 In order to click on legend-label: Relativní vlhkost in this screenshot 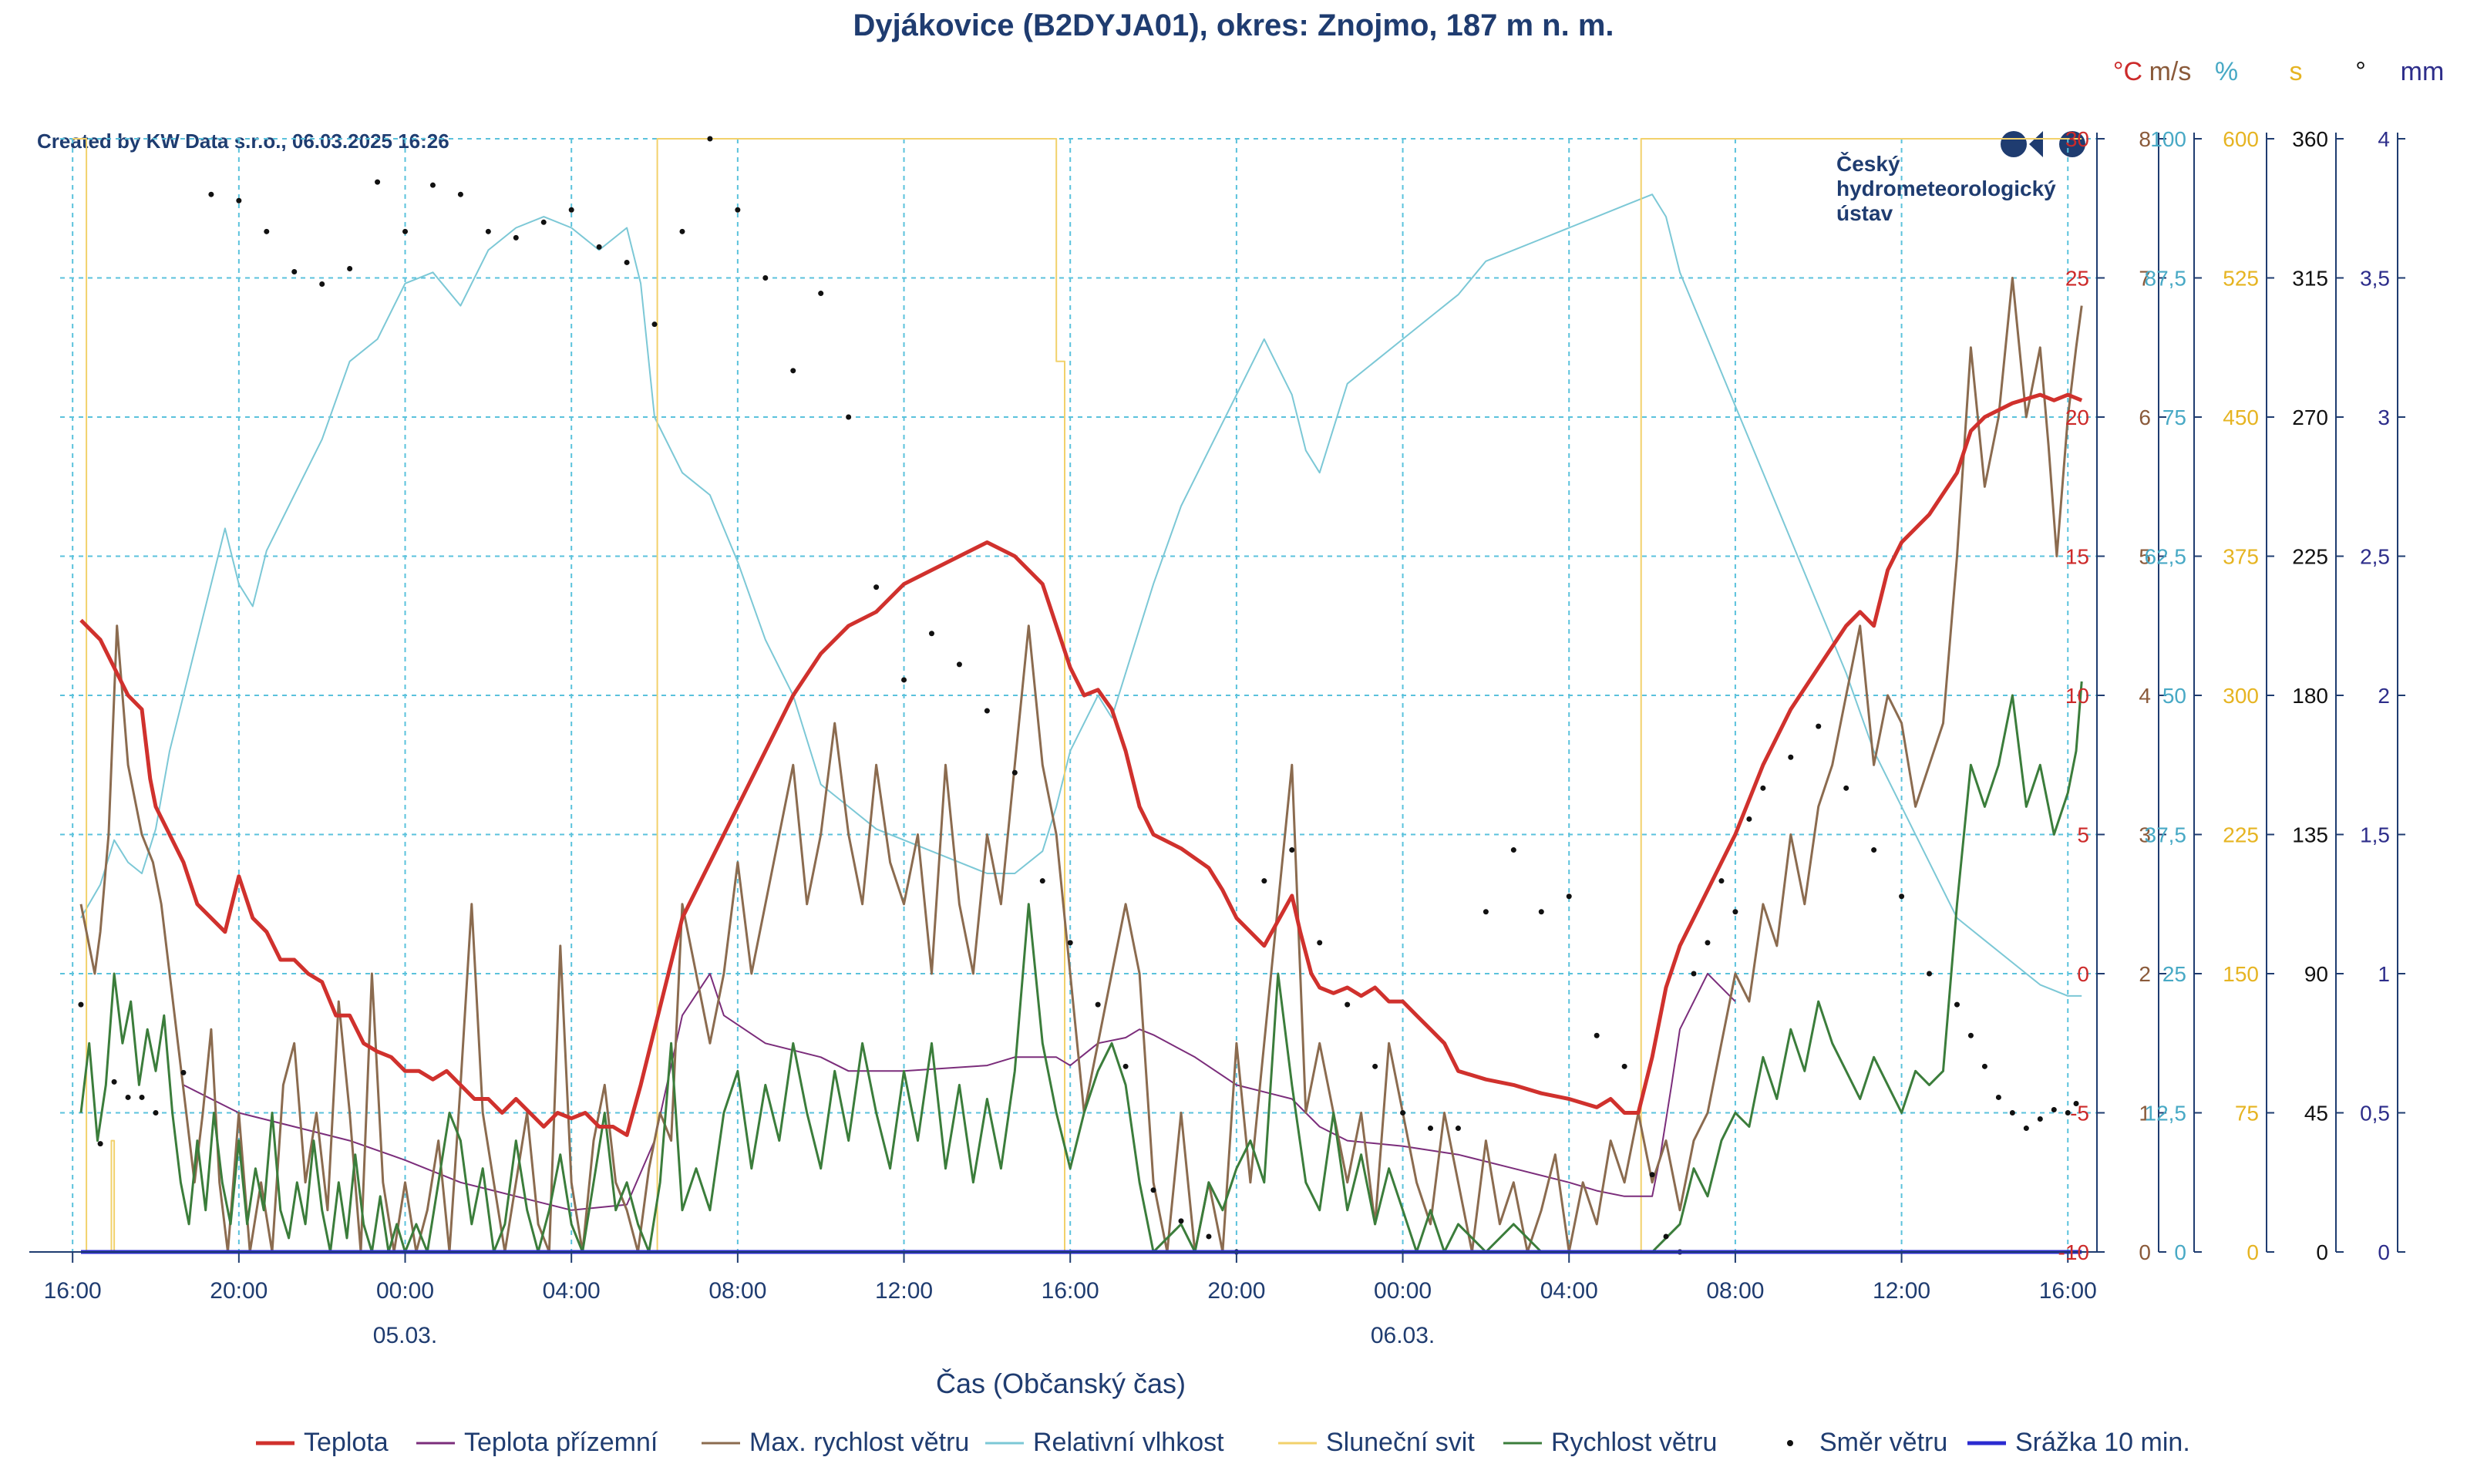, I will do `click(1129, 1442)`.